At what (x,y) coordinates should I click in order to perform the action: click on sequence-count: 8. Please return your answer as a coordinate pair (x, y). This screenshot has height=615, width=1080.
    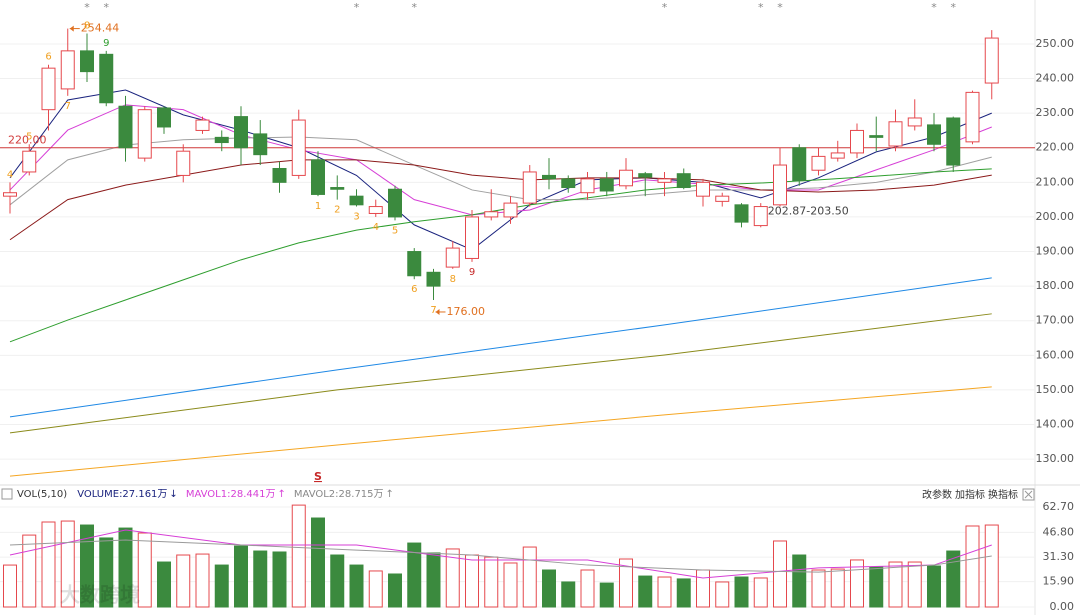
    Looking at the image, I should click on (453, 279).